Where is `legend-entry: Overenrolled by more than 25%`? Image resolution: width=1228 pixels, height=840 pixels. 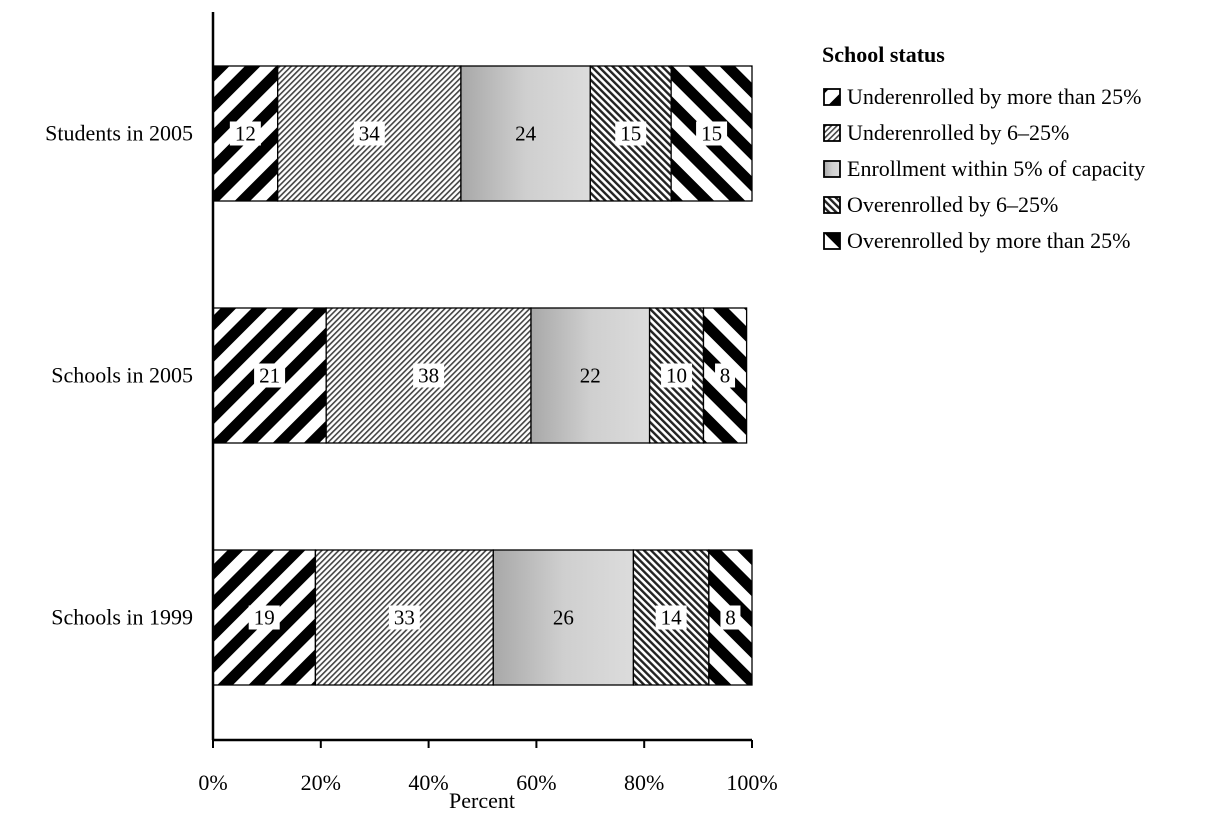 legend-entry: Overenrolled by more than 25% is located at coordinates (988, 240).